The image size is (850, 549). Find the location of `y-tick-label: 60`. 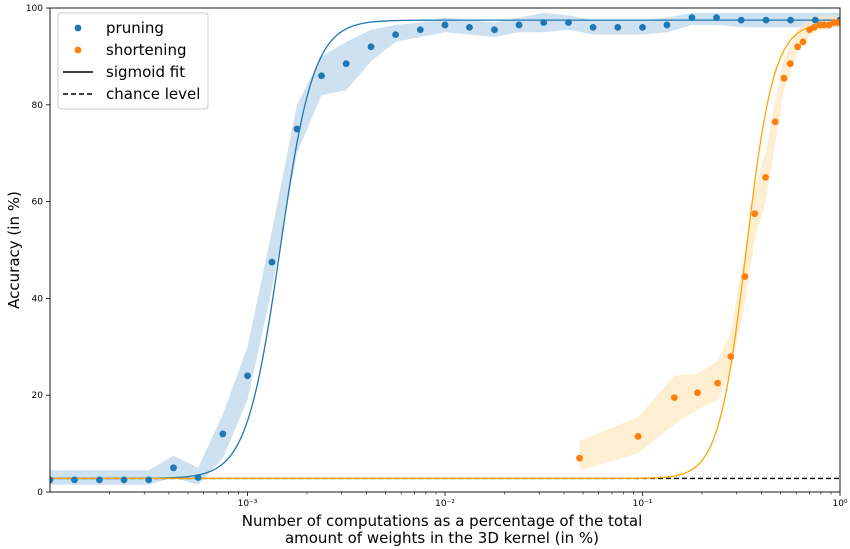

y-tick-label: 60 is located at coordinates (38, 203).